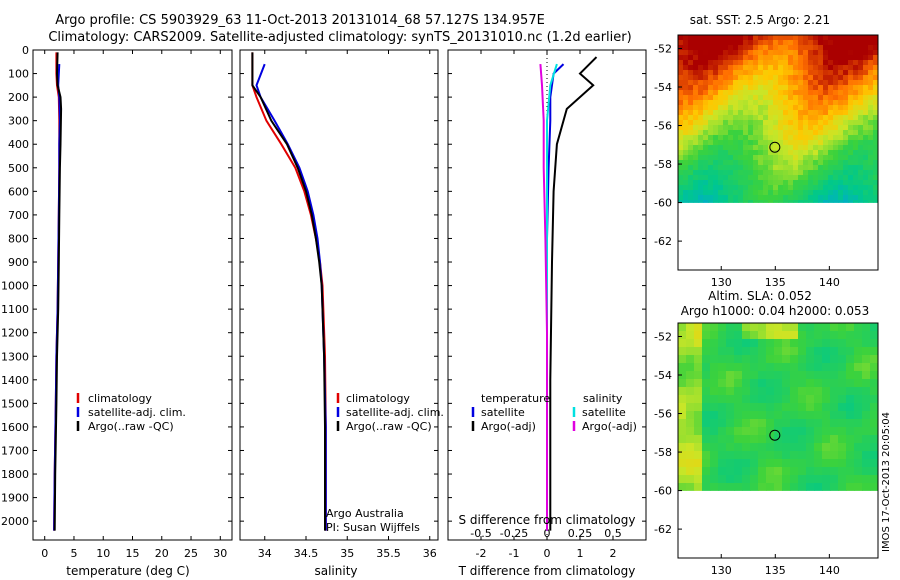  Describe the element at coordinates (663, 241) in the screenshot. I see `map-y-tick-label: -62` at that location.